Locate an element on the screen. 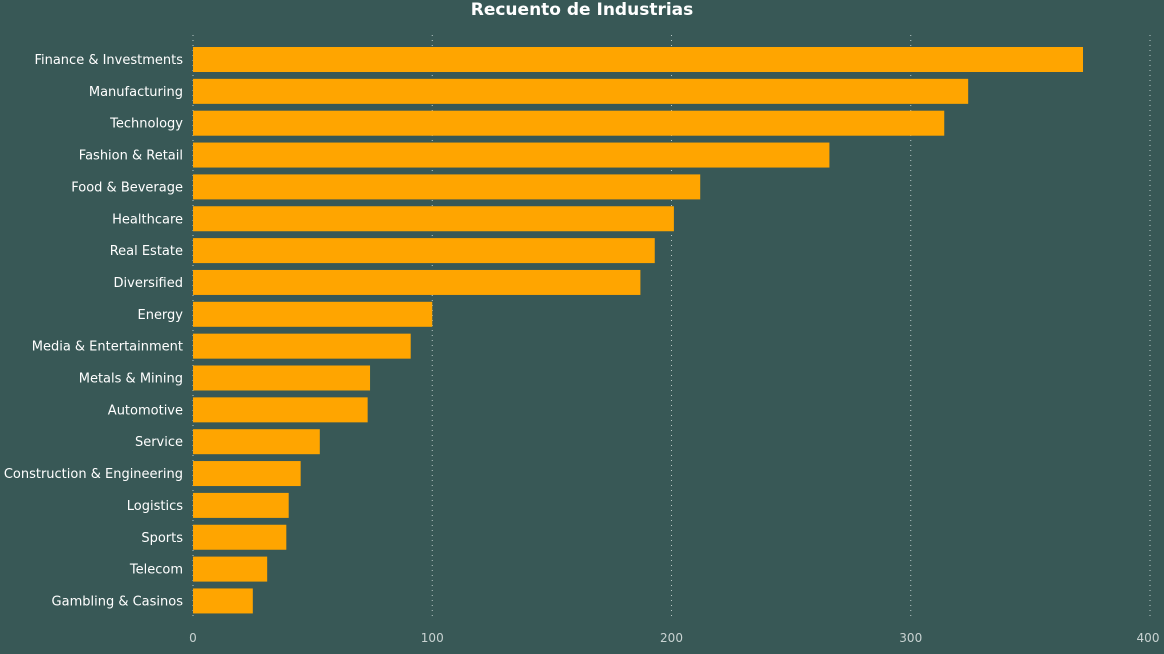  category-label: Metals & Mining is located at coordinates (131, 379).